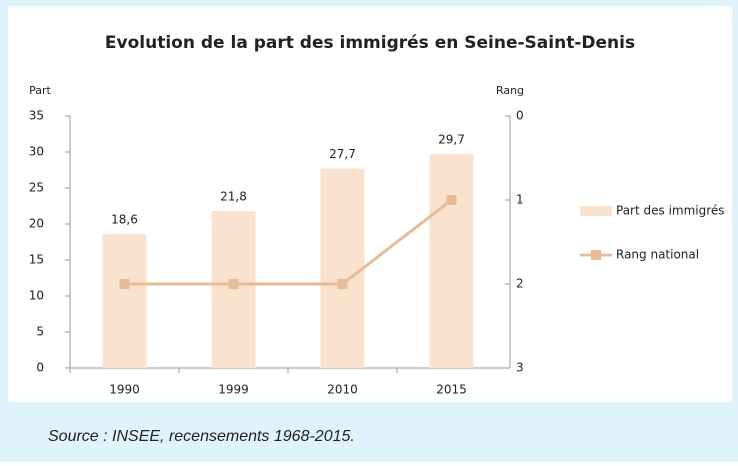 This screenshot has width=738, height=466. I want to click on y2-tick-label: 1, so click(520, 200).